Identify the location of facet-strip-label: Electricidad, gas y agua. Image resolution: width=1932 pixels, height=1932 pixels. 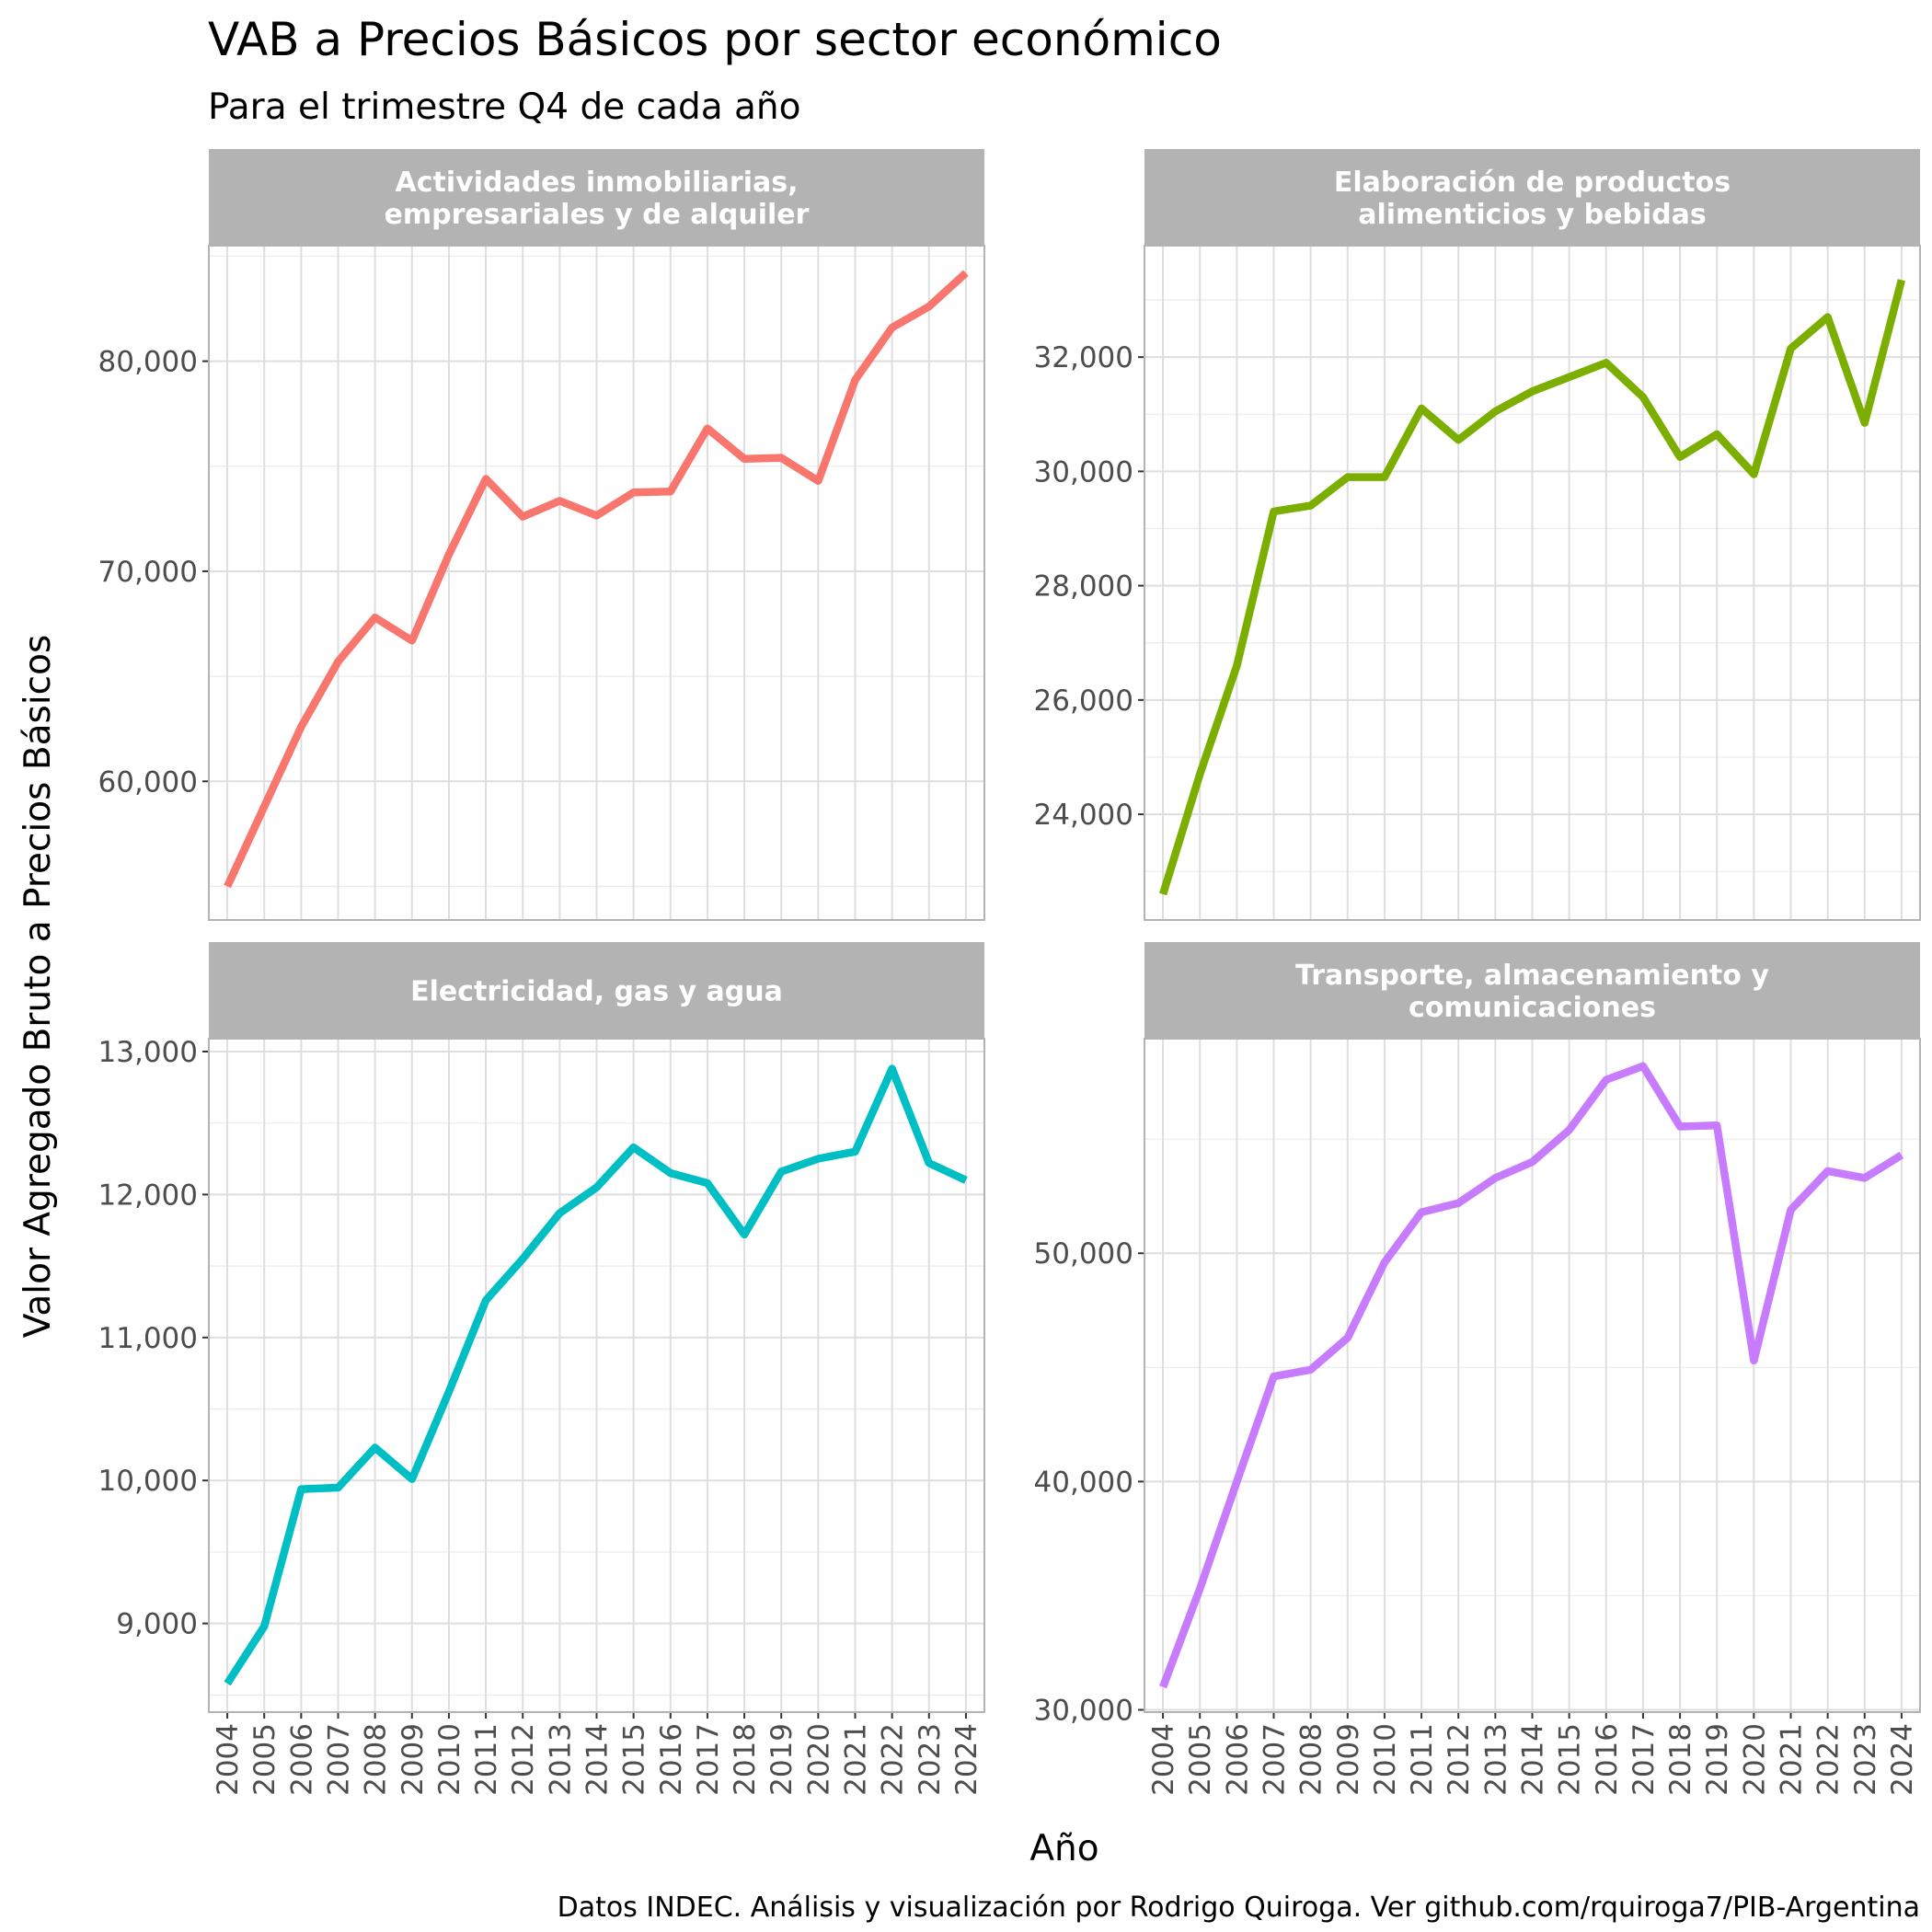
(596, 992).